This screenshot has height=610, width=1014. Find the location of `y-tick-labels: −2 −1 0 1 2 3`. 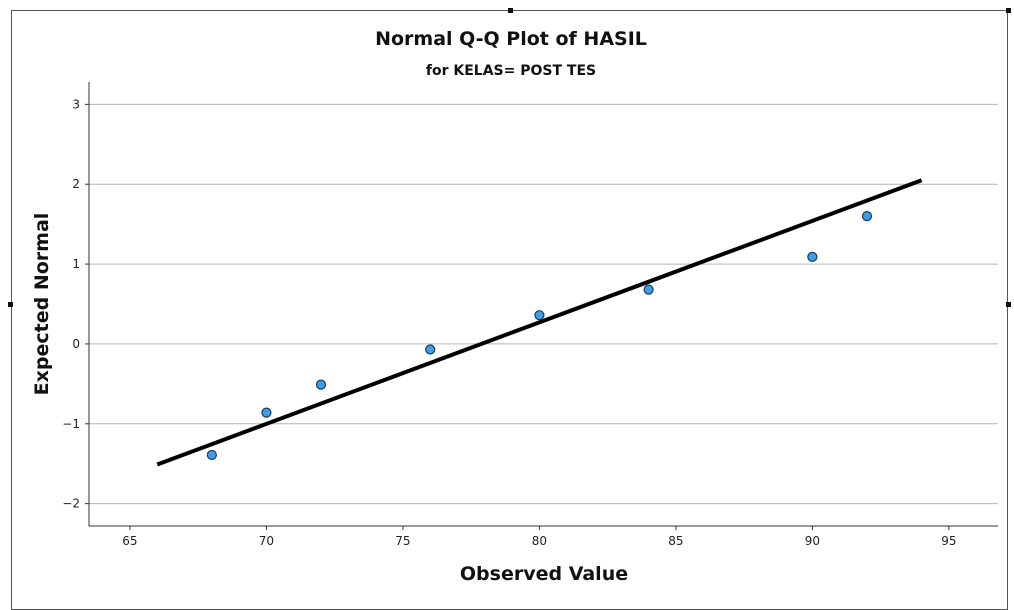

y-tick-labels: −2 −1 0 1 2 3 is located at coordinates (75, 304).